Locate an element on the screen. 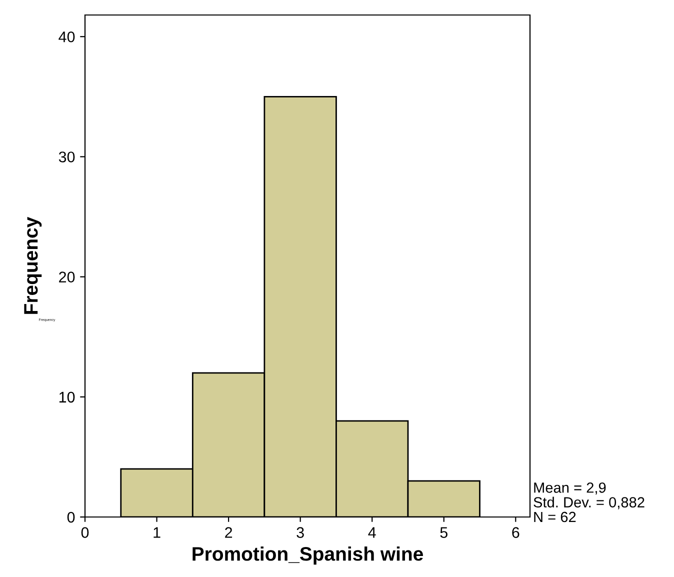  y-tick-label: 40 is located at coordinates (66, 36).